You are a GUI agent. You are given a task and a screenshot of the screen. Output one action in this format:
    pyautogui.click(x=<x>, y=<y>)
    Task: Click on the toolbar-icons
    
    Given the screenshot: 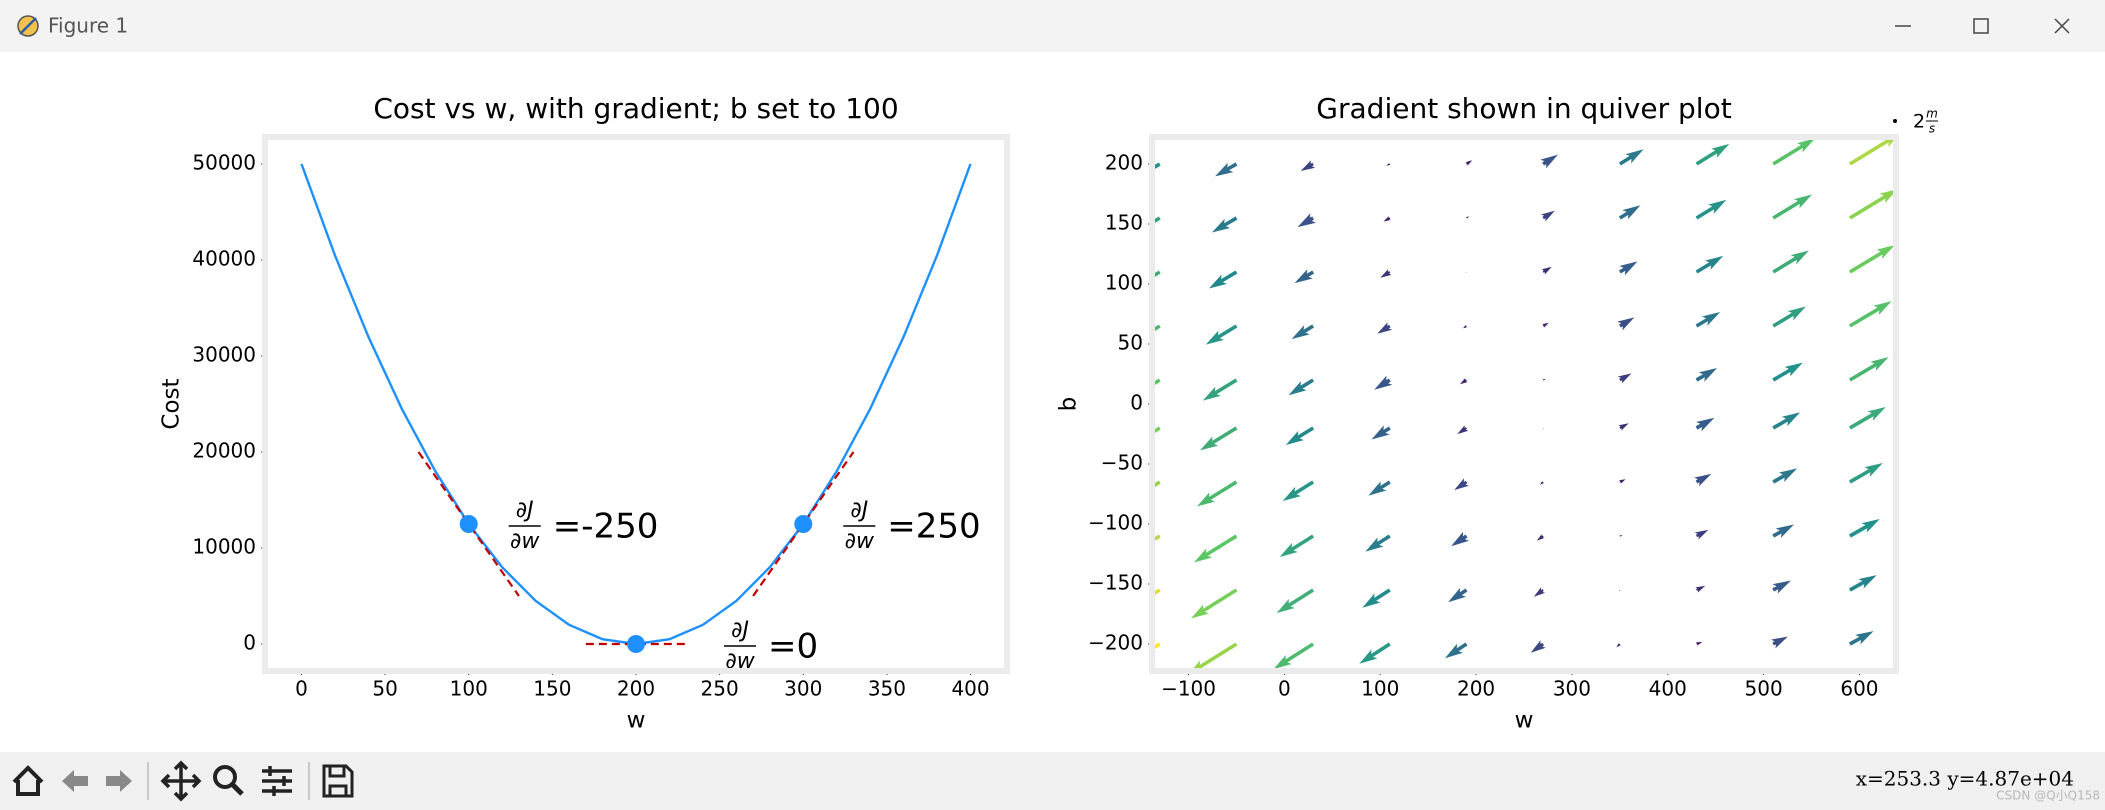 What is the action you would take?
    pyautogui.click(x=183, y=781)
    